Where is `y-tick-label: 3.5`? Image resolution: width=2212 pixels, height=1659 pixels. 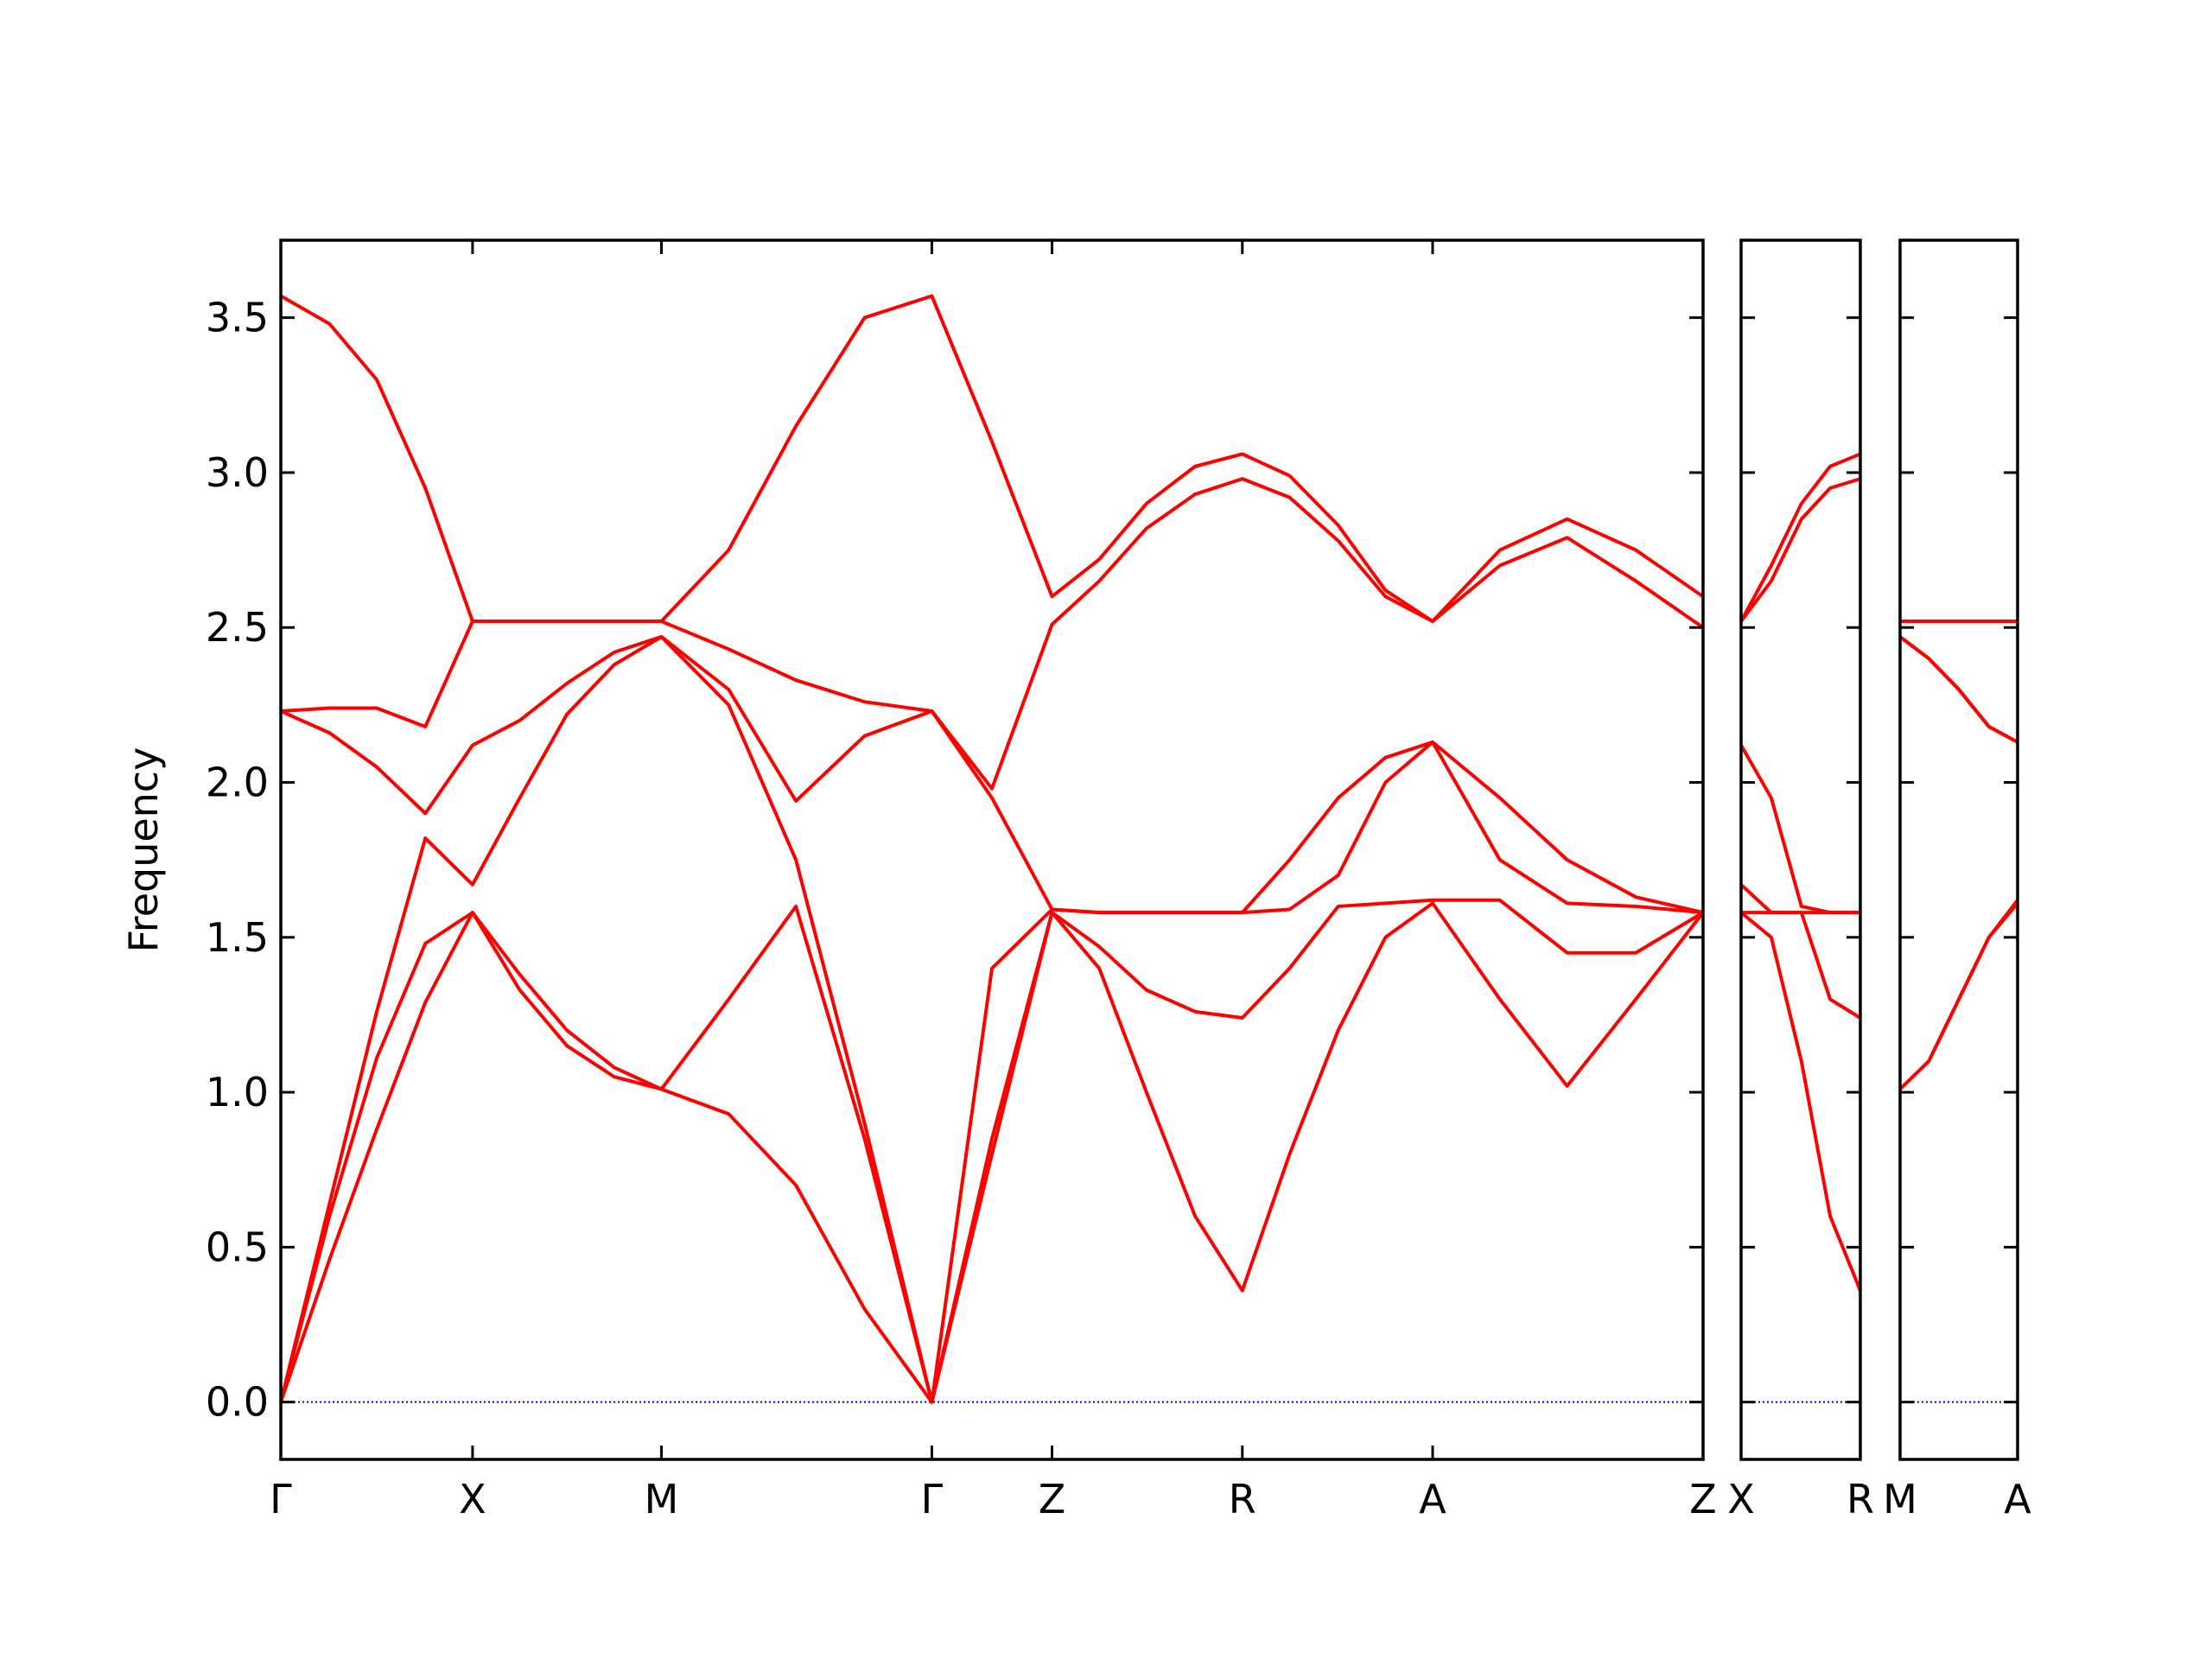
y-tick-label: 3.5 is located at coordinates (237, 318).